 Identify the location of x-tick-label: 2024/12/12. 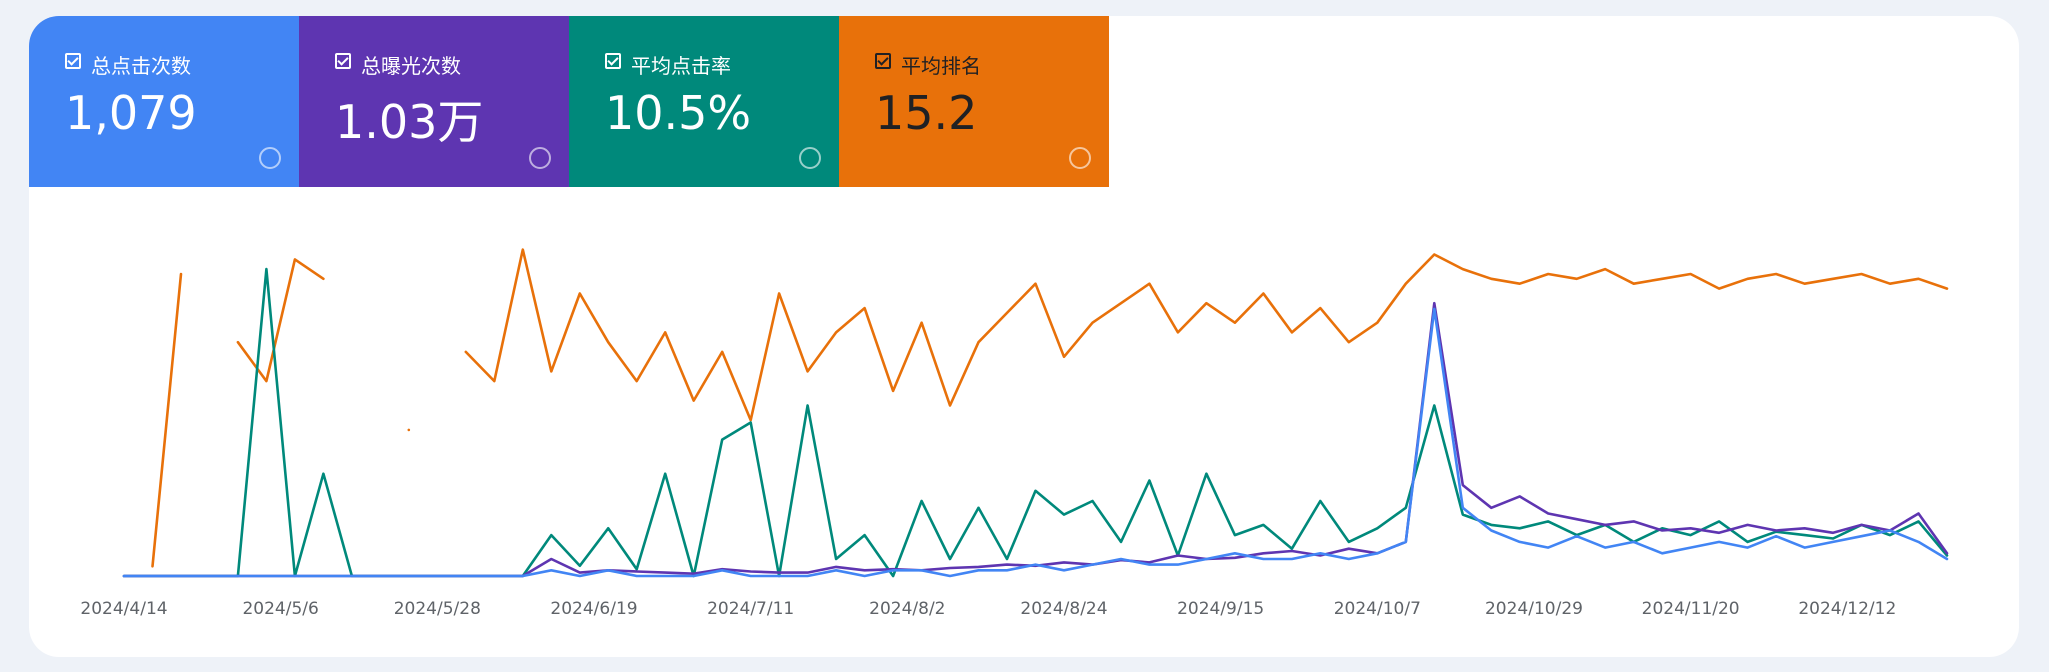
(1847, 609).